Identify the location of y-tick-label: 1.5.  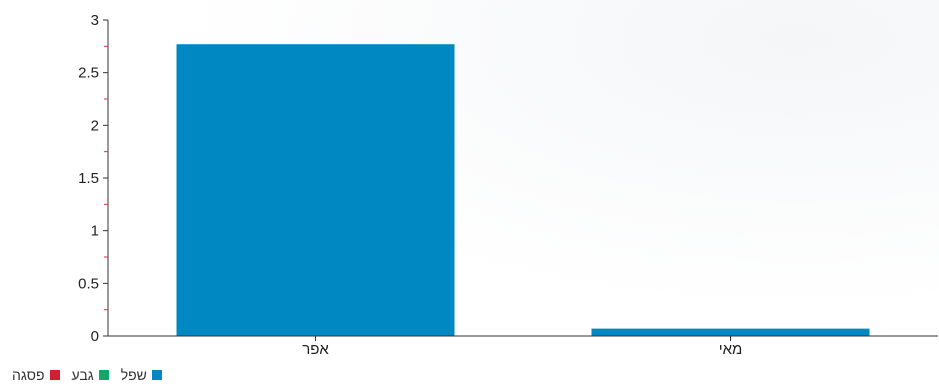
(88, 178).